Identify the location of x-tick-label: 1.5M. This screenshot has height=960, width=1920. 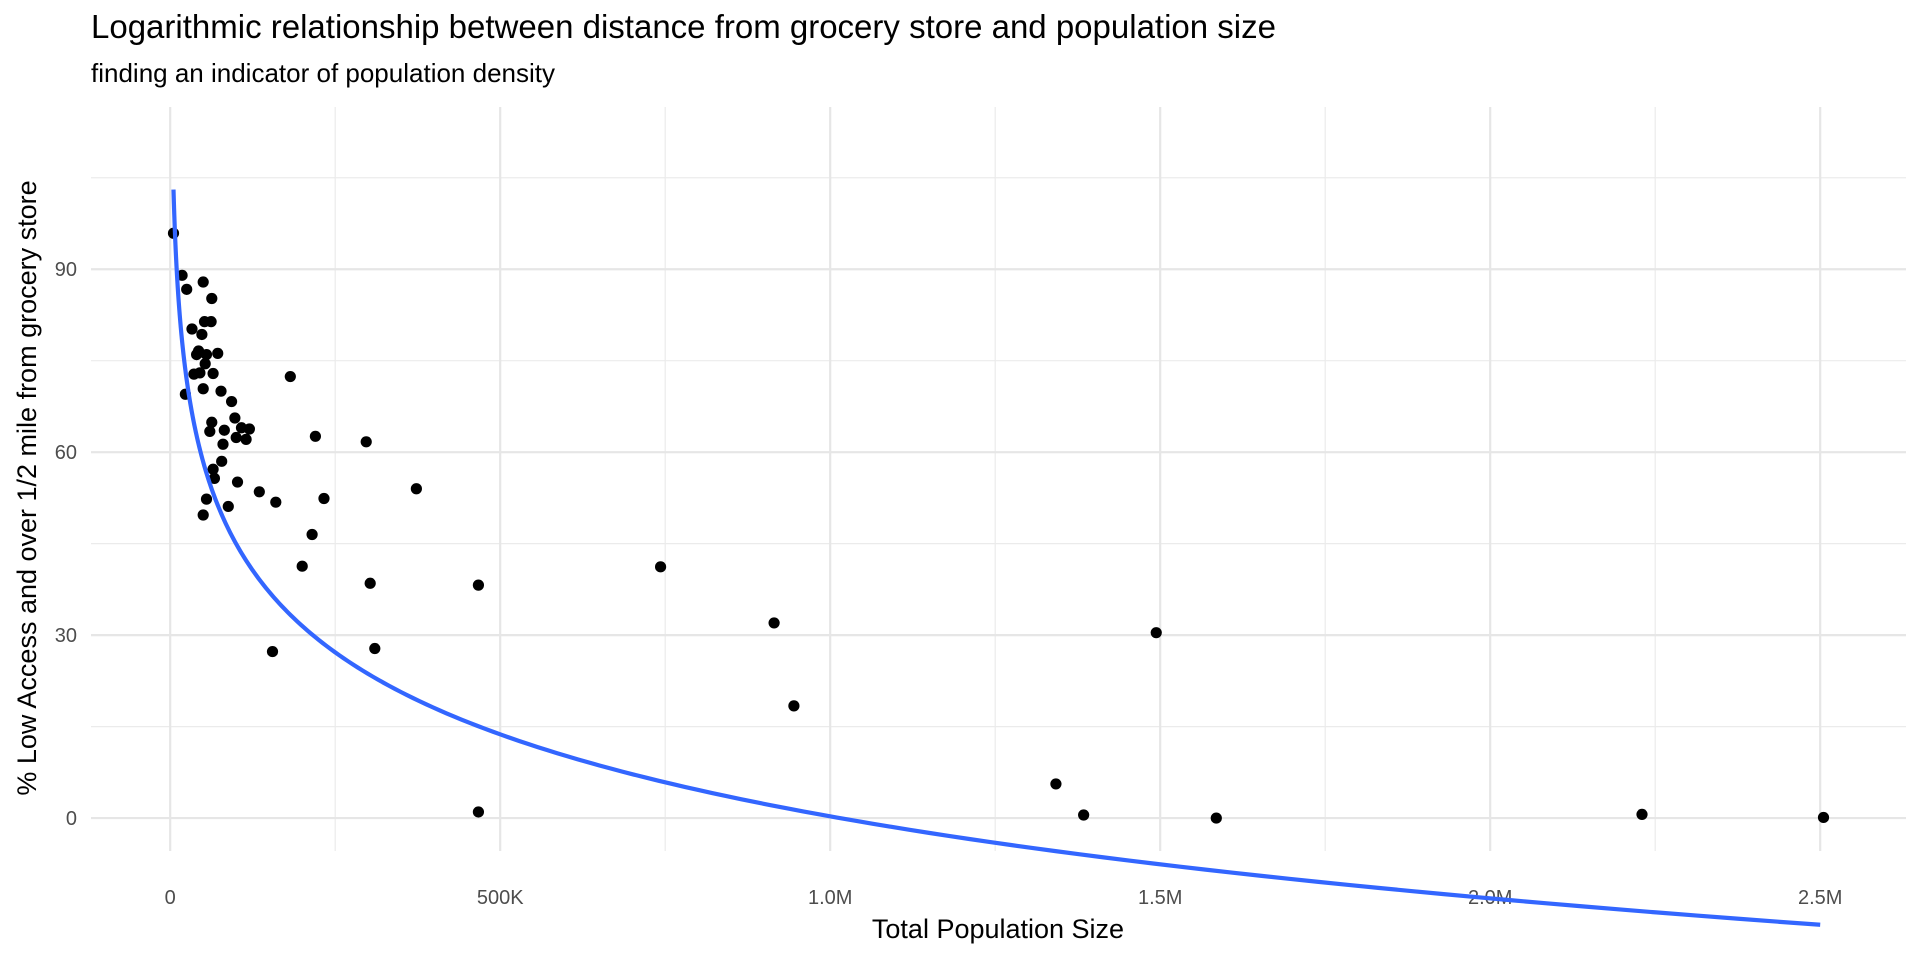
(1160, 898).